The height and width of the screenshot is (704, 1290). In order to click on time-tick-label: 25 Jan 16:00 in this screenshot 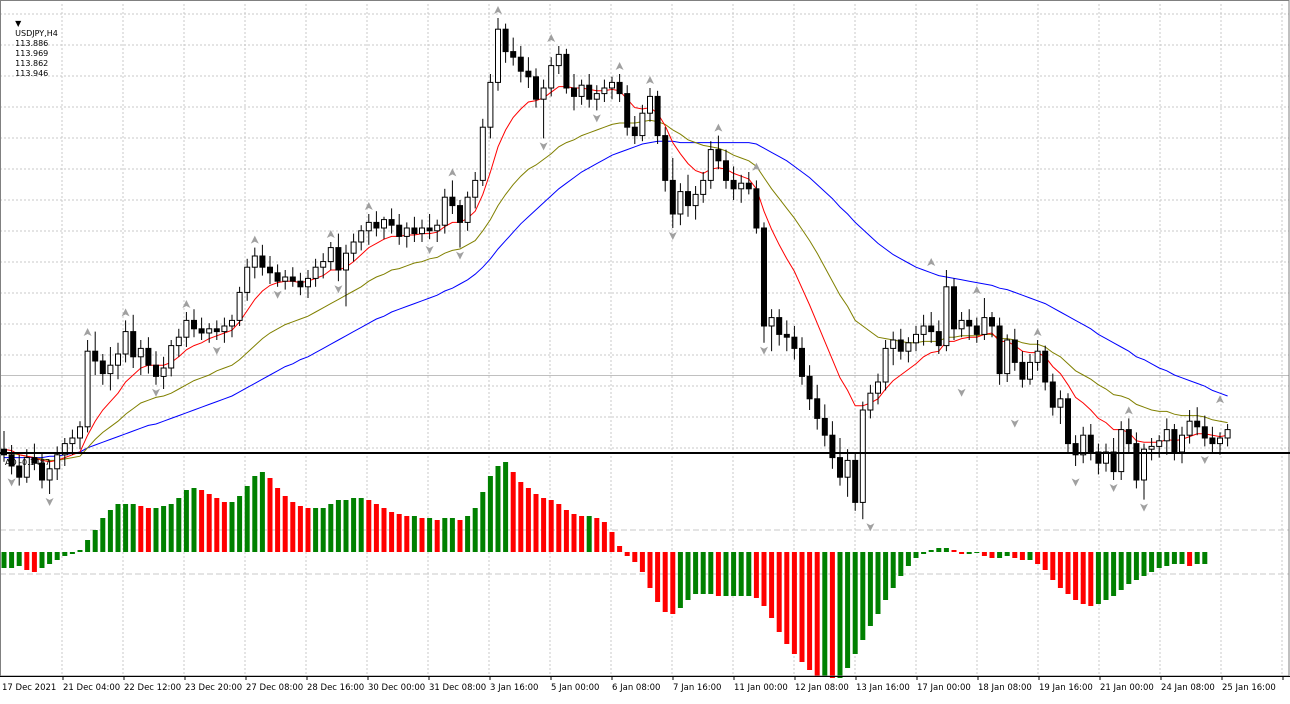, I will do `click(1249, 688)`.